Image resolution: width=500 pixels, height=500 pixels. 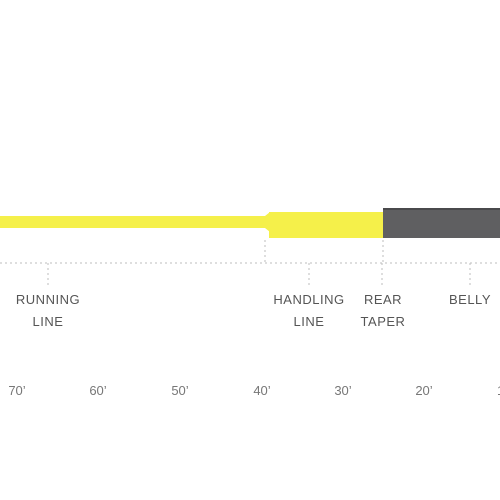 What do you see at coordinates (441, 209) in the screenshot?
I see `belly-top-edge` at bounding box center [441, 209].